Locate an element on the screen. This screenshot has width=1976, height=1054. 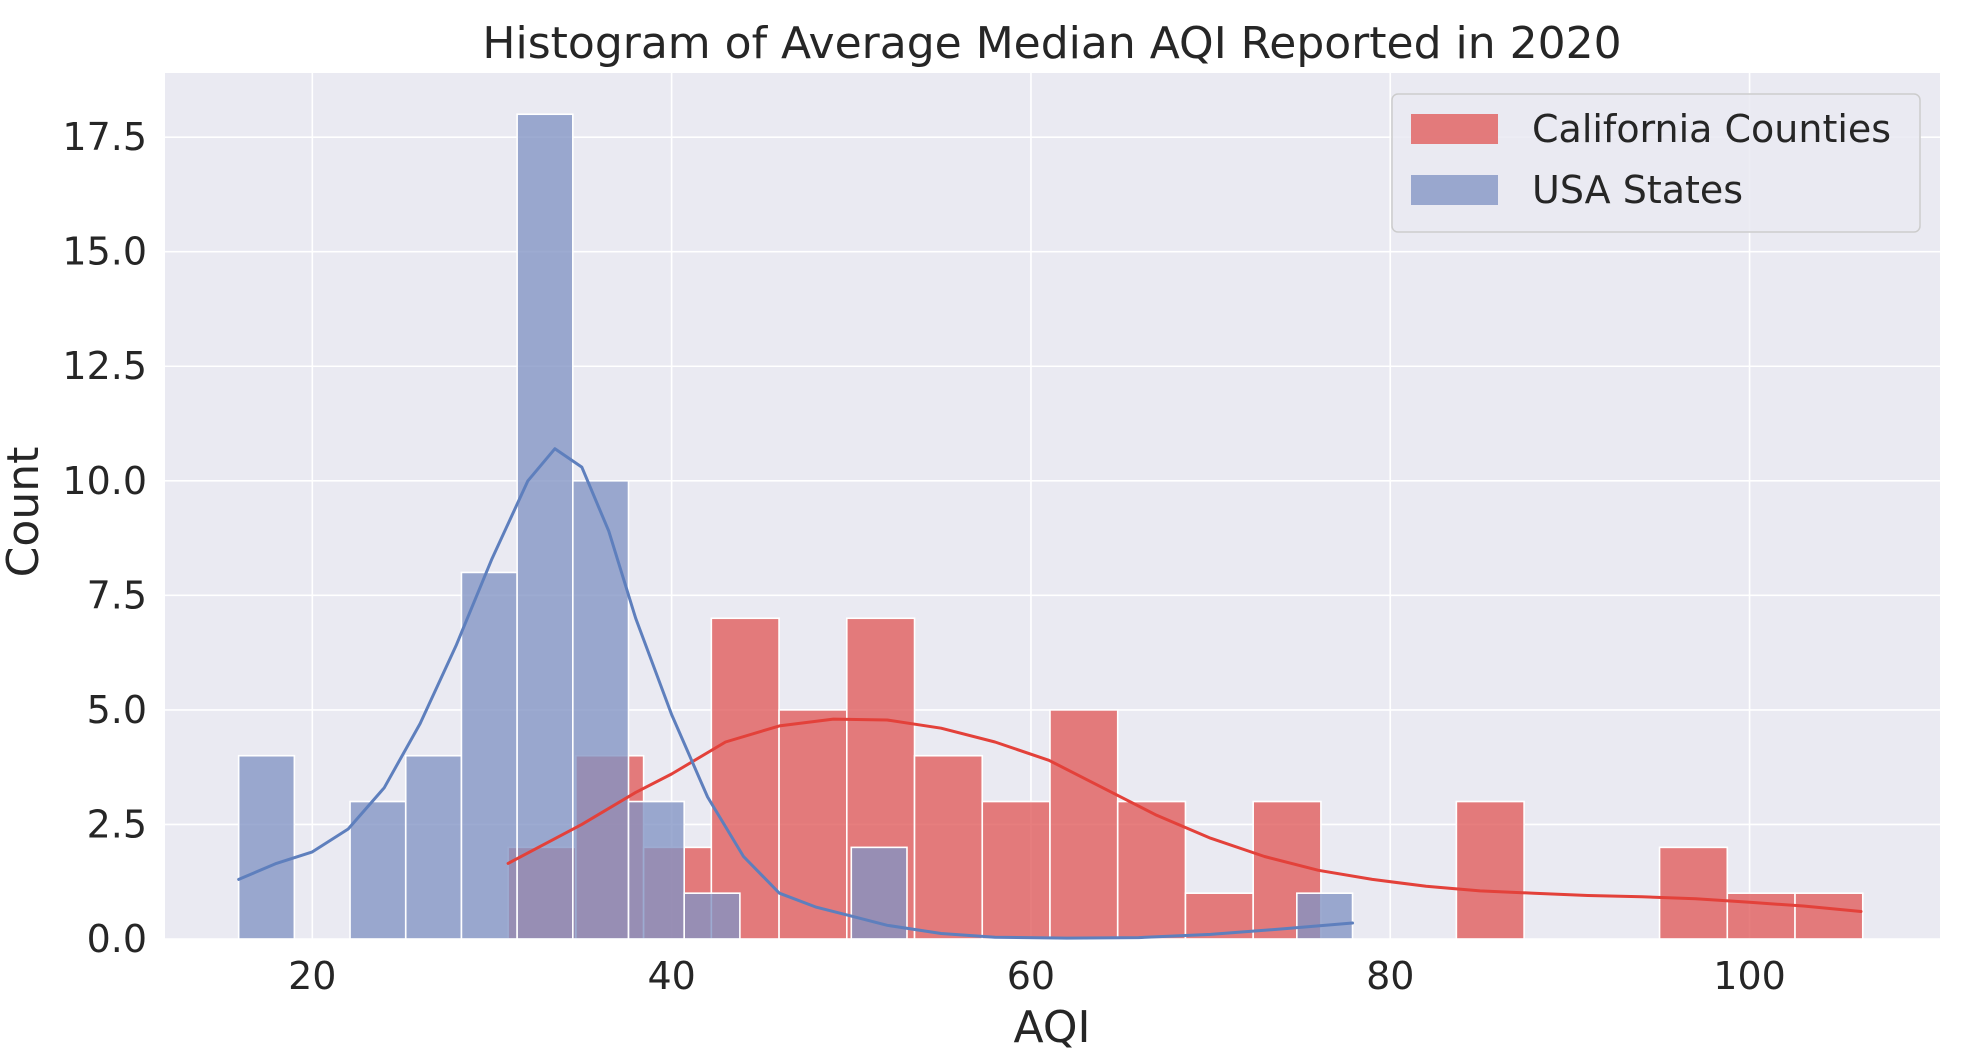
x-tick-labels: 20 40 60 80 100 is located at coordinates (1037, 976).